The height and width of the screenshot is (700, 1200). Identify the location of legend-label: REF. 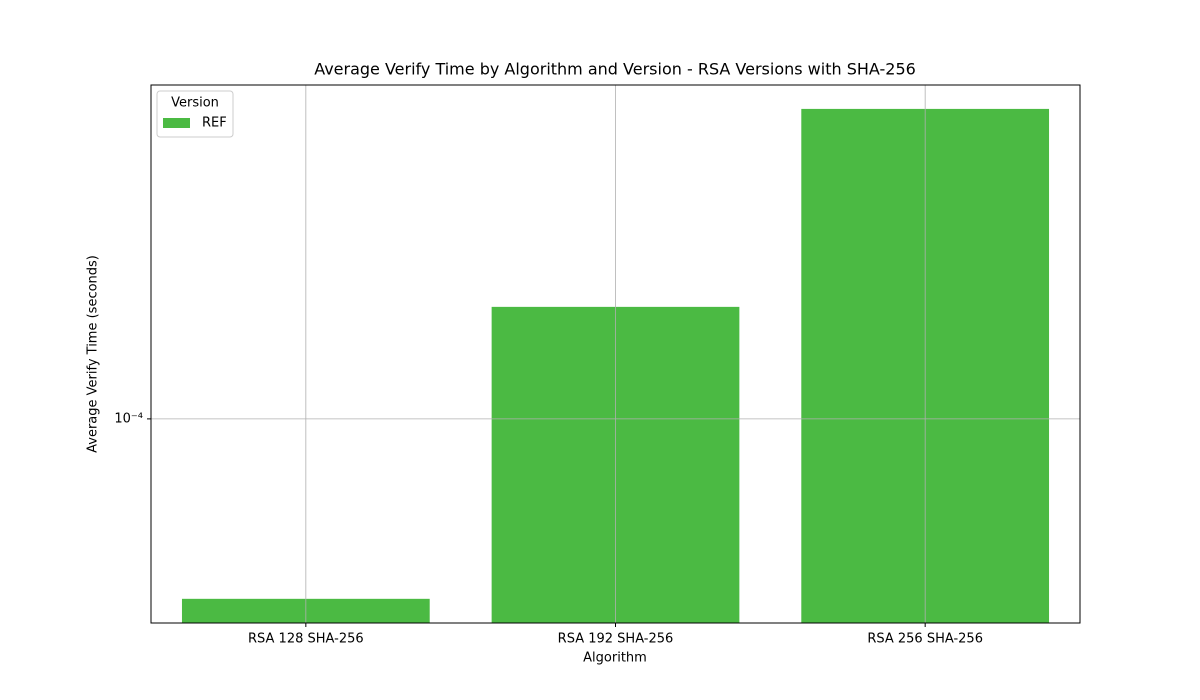
(214, 123).